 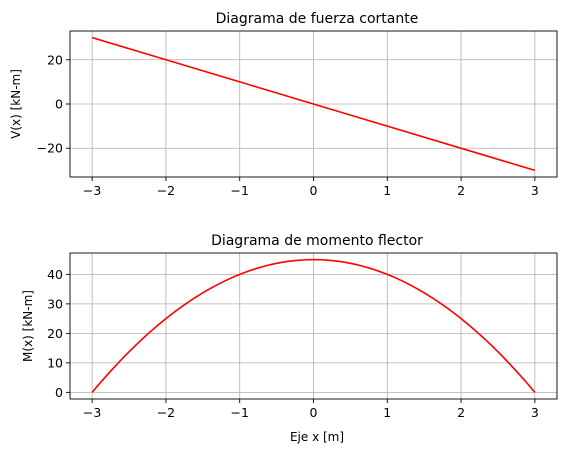 I want to click on y-tick-label: 40, so click(x=55, y=274).